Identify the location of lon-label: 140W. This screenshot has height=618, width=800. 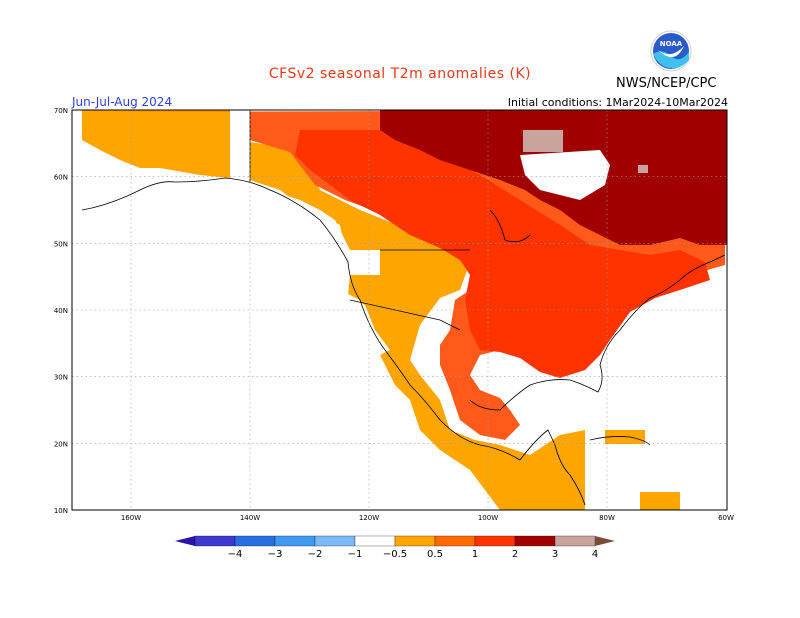
(250, 518).